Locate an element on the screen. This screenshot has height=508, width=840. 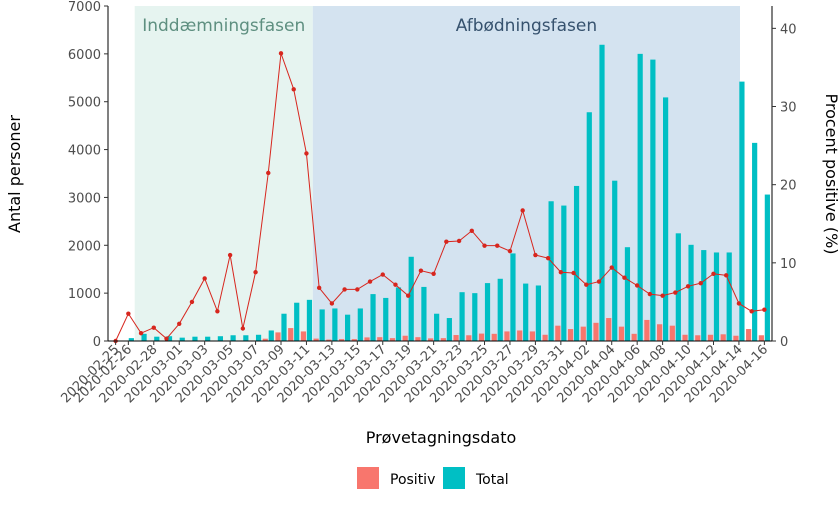
y-axis-right-title: Procent positive (%) is located at coordinates (831, 173).